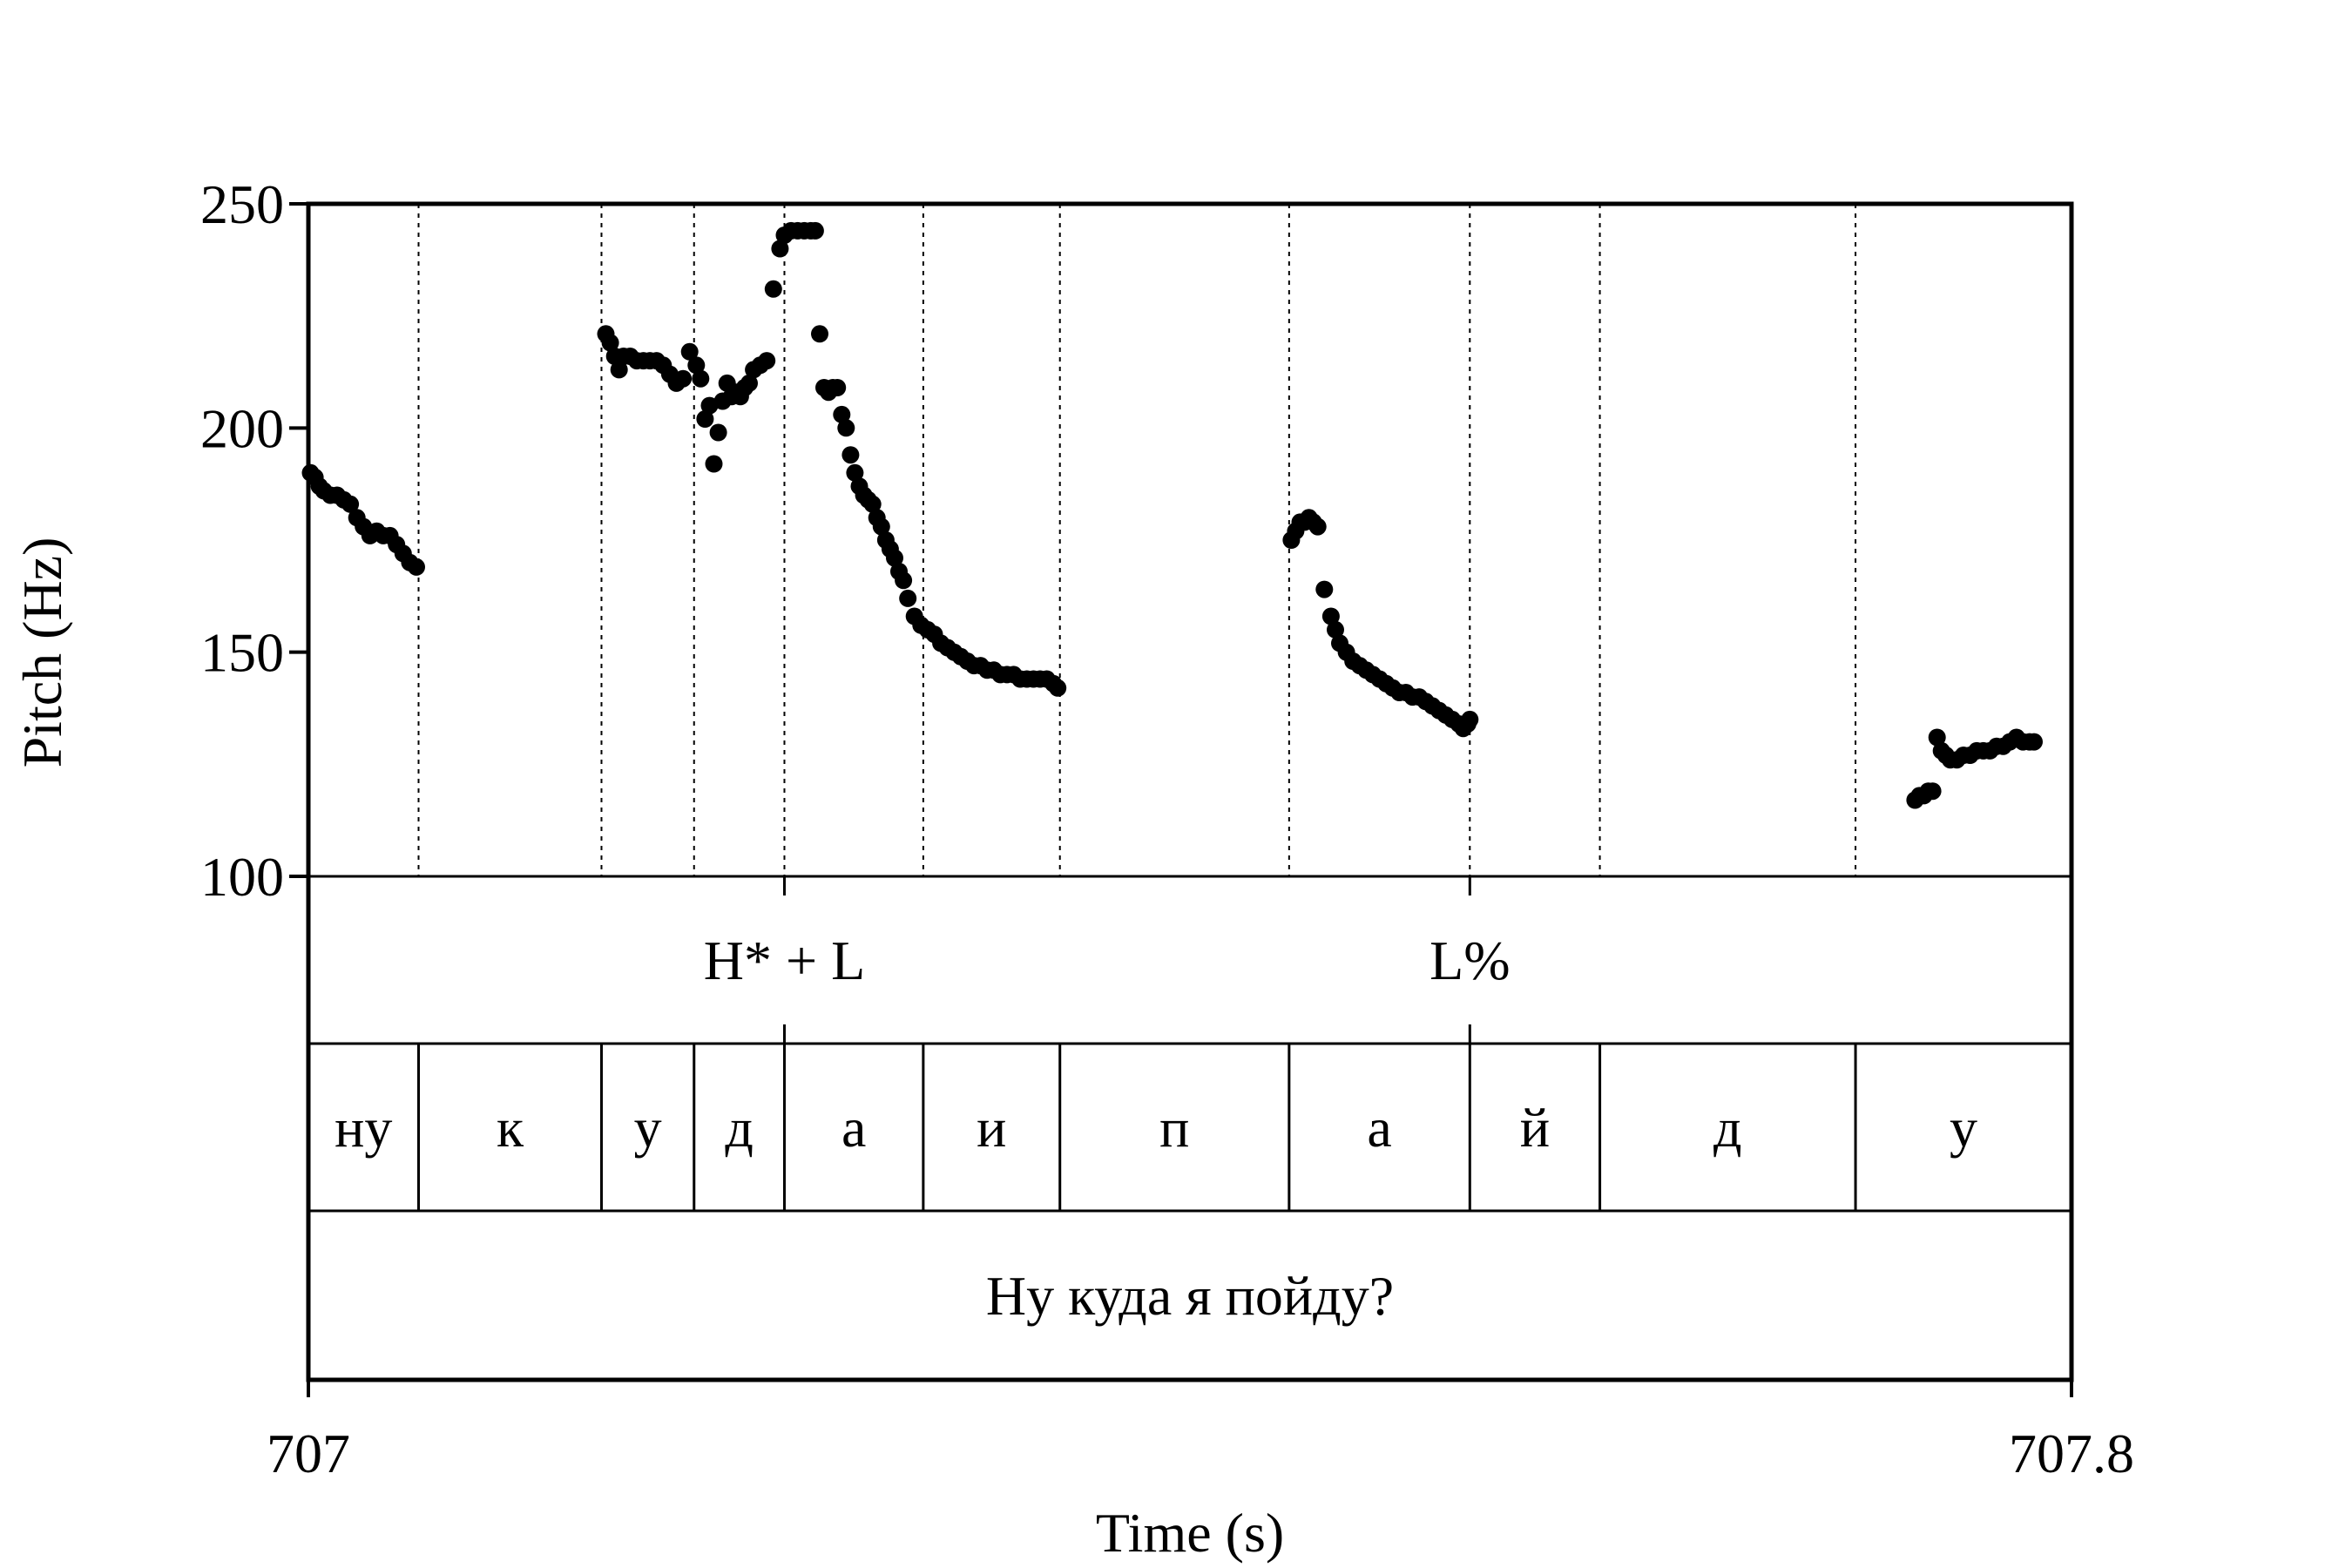 Image resolution: width=2352 pixels, height=1568 pixels. I want to click on y-axis-title: Pitch (Hz), so click(42, 652).